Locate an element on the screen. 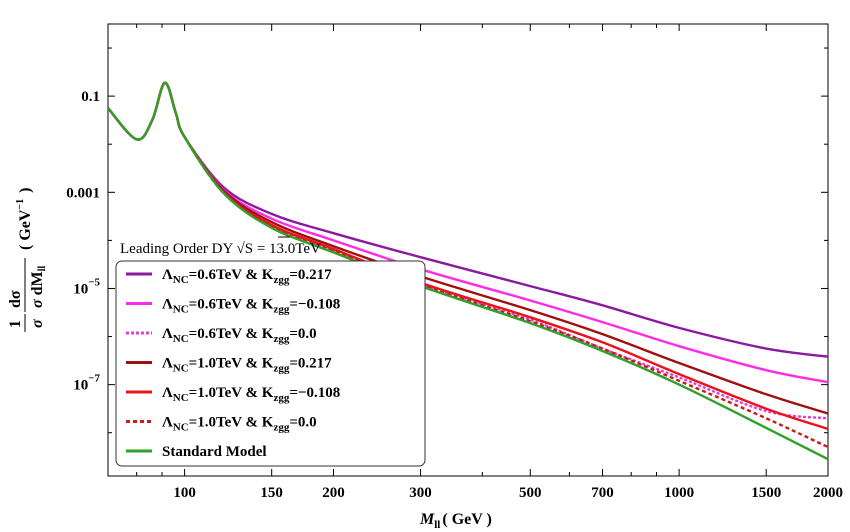 The image size is (850, 532). svg-text: σ dMll is located at coordinates (38, 287).